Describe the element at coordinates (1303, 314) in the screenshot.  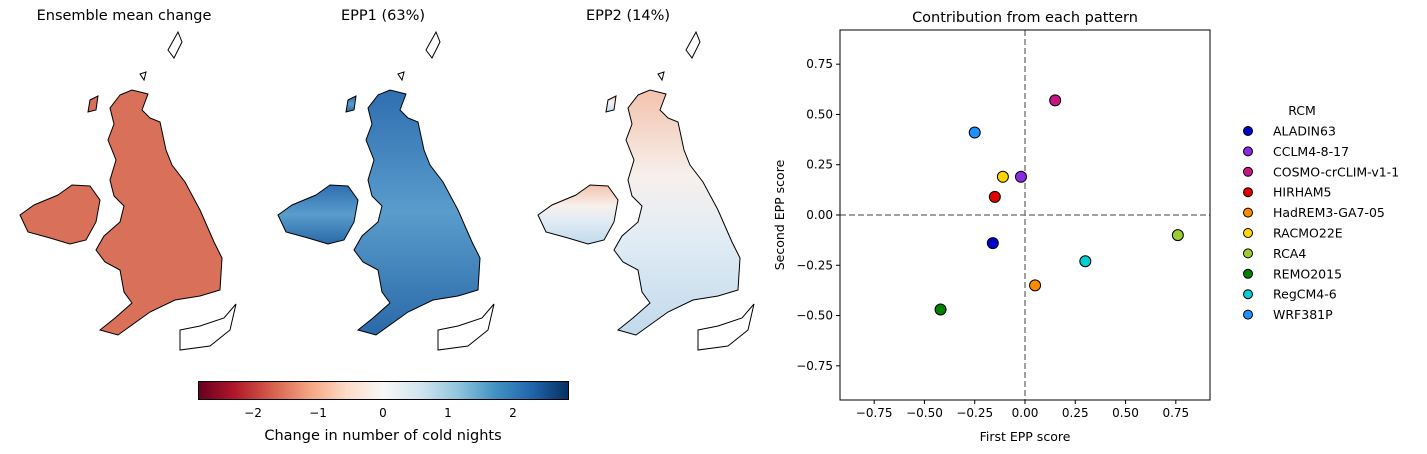
I see `legend-label: WRF381P` at that location.